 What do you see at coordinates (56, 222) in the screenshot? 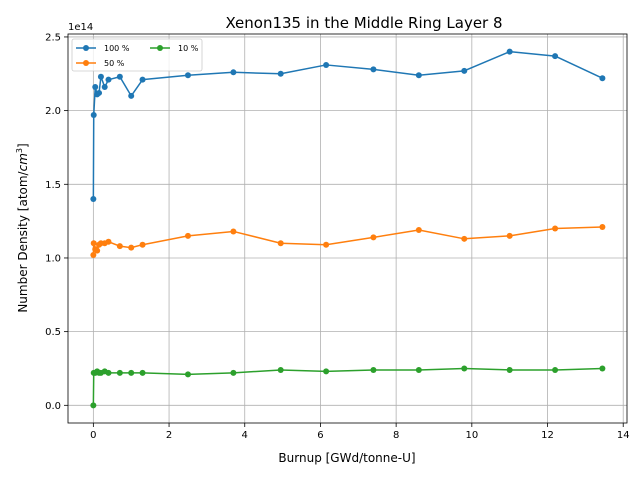
I see `y-axis: 0.0 0.5 1.0 1.5 2.0 2.5` at bounding box center [56, 222].